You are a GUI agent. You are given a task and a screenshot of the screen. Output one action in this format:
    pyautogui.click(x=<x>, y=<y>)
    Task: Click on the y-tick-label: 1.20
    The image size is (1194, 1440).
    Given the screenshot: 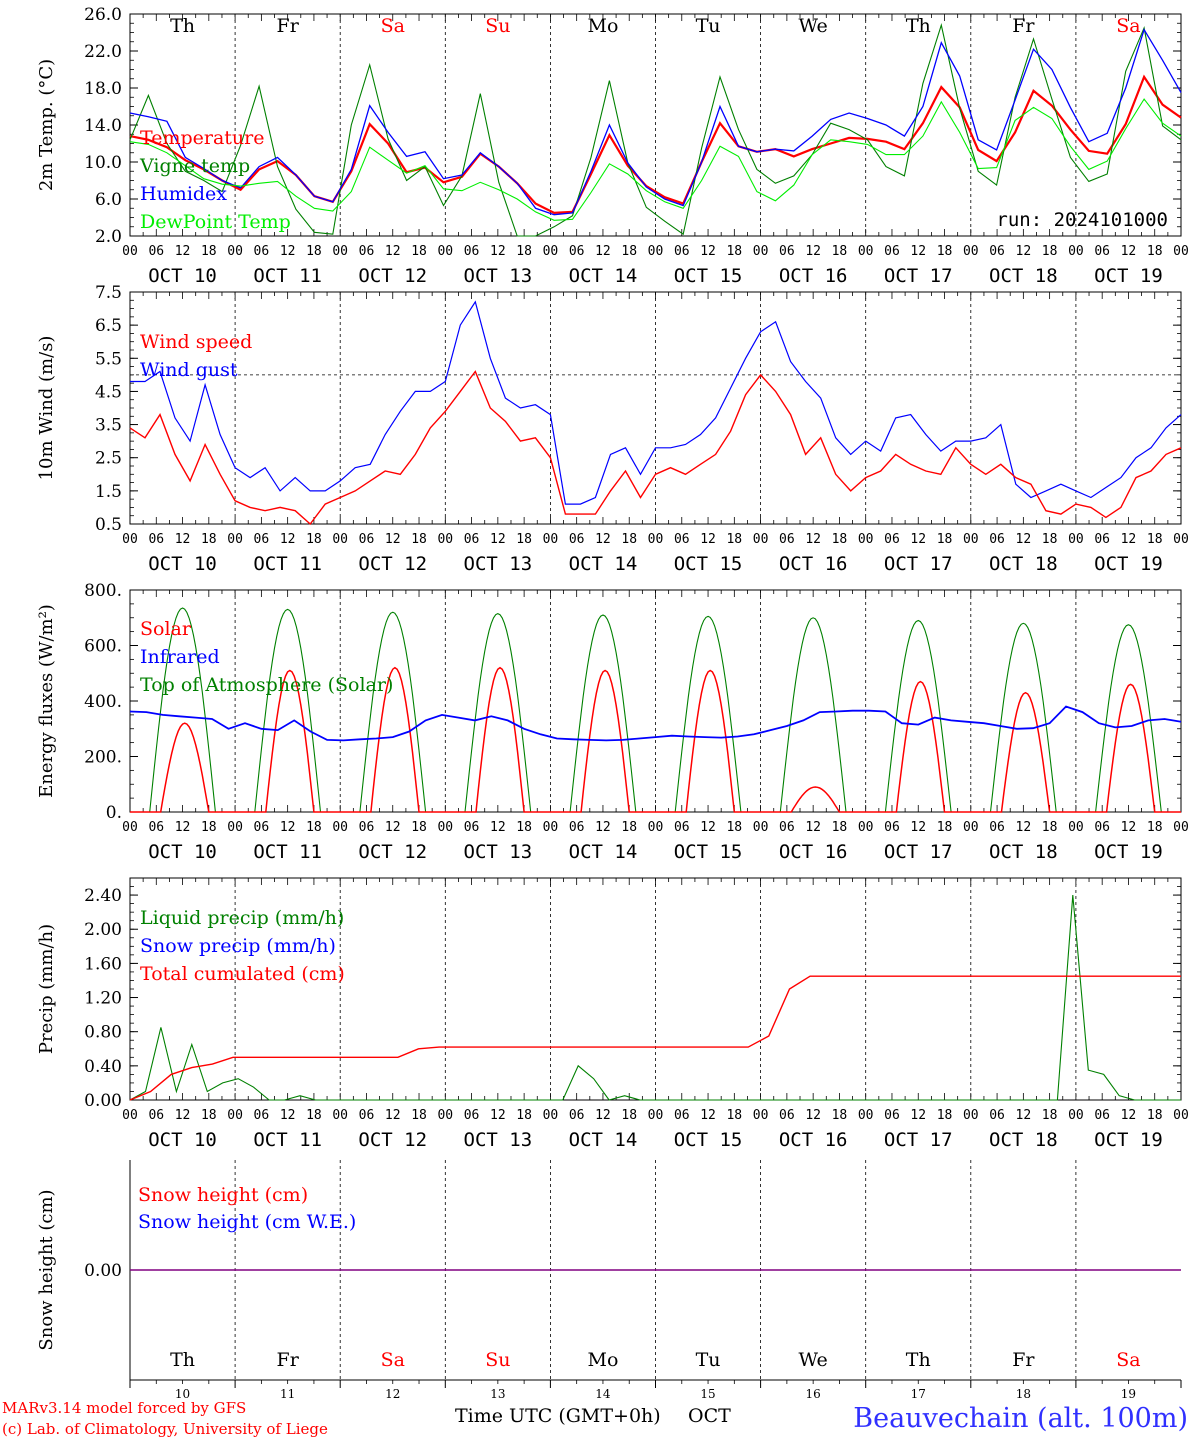 What is the action you would take?
    pyautogui.click(x=103, y=999)
    